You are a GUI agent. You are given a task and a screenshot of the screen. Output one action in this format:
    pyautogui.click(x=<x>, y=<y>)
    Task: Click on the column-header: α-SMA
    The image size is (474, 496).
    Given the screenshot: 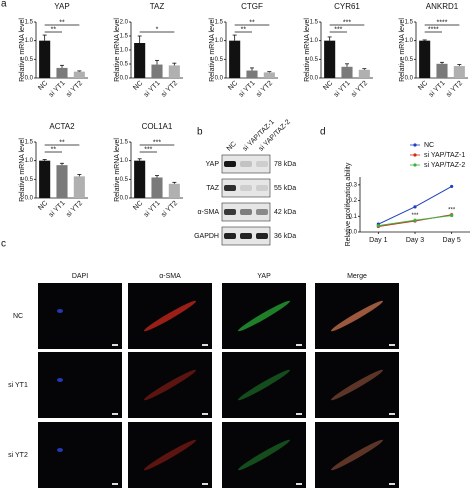 What is the action you would take?
    pyautogui.click(x=170, y=276)
    